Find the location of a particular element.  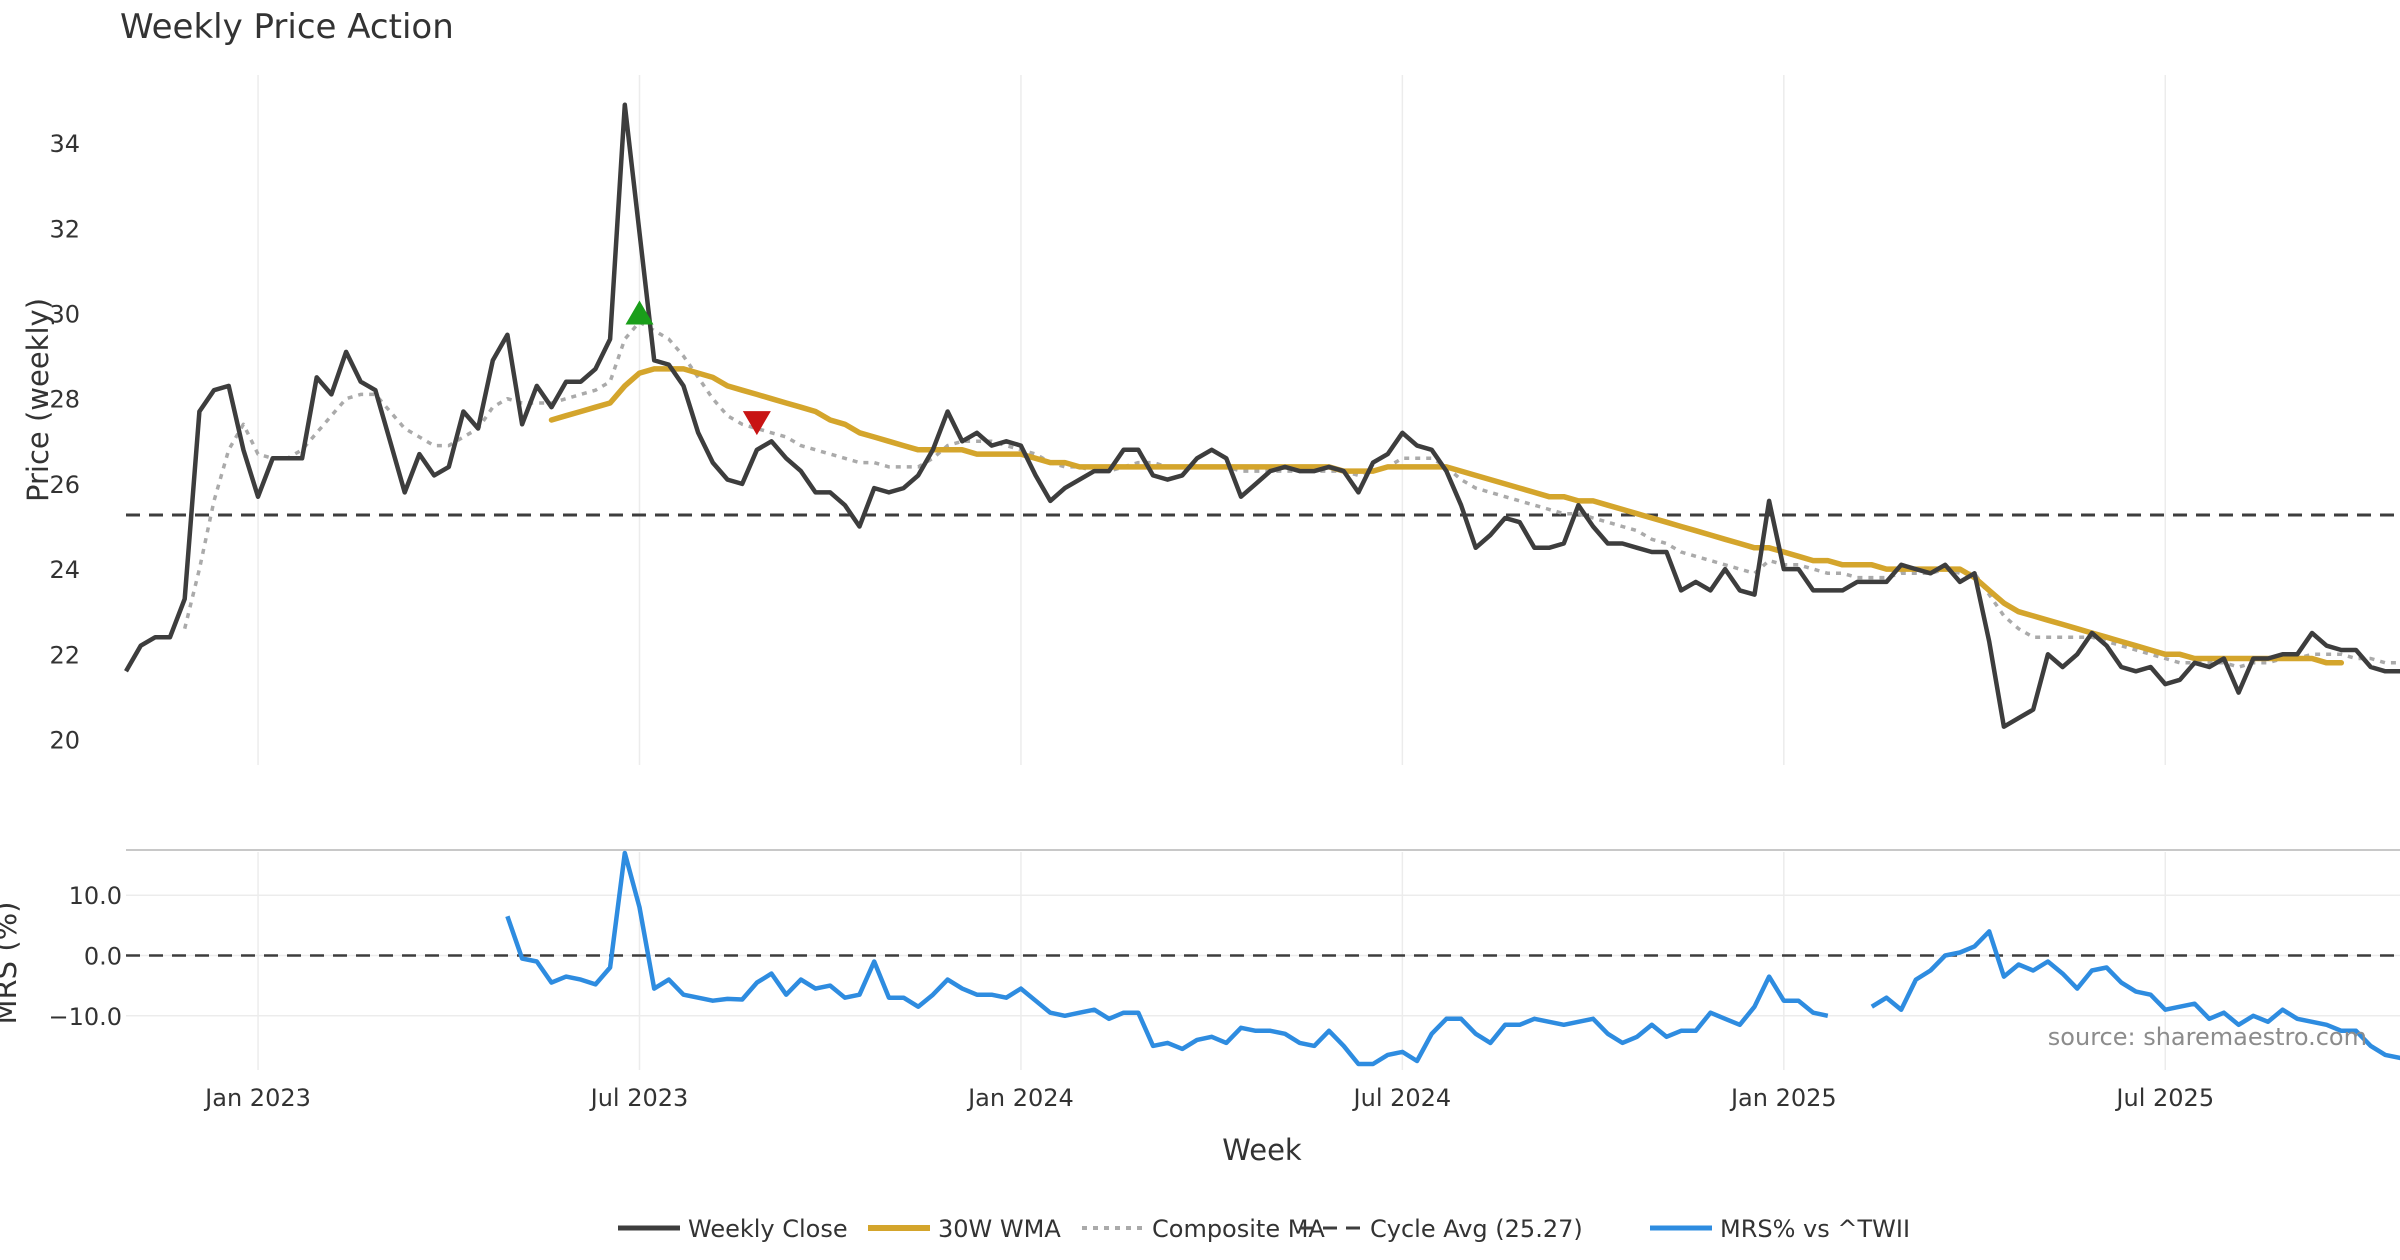

price-y-tick-label: 30 is located at coordinates (64, 315).